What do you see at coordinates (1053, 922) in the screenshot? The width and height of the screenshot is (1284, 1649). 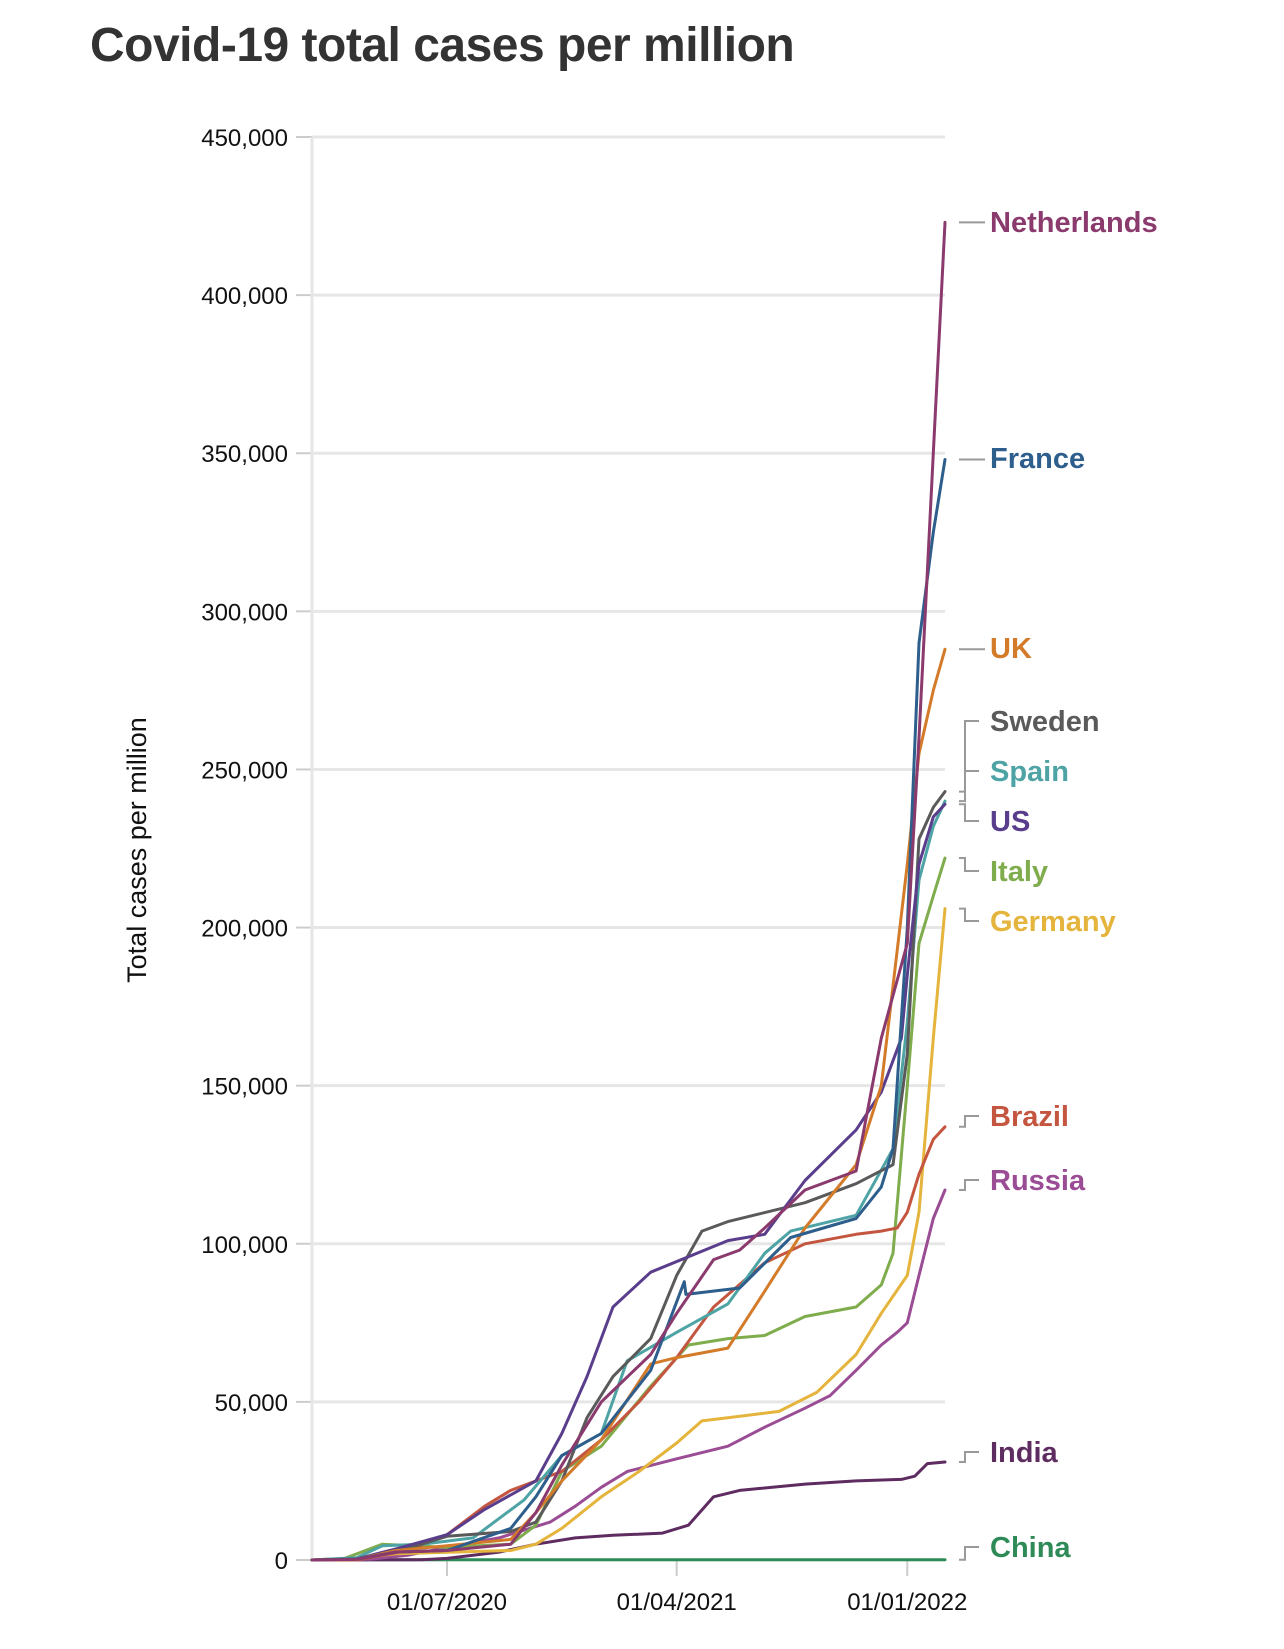 I see `series-label-germany: Germany` at bounding box center [1053, 922].